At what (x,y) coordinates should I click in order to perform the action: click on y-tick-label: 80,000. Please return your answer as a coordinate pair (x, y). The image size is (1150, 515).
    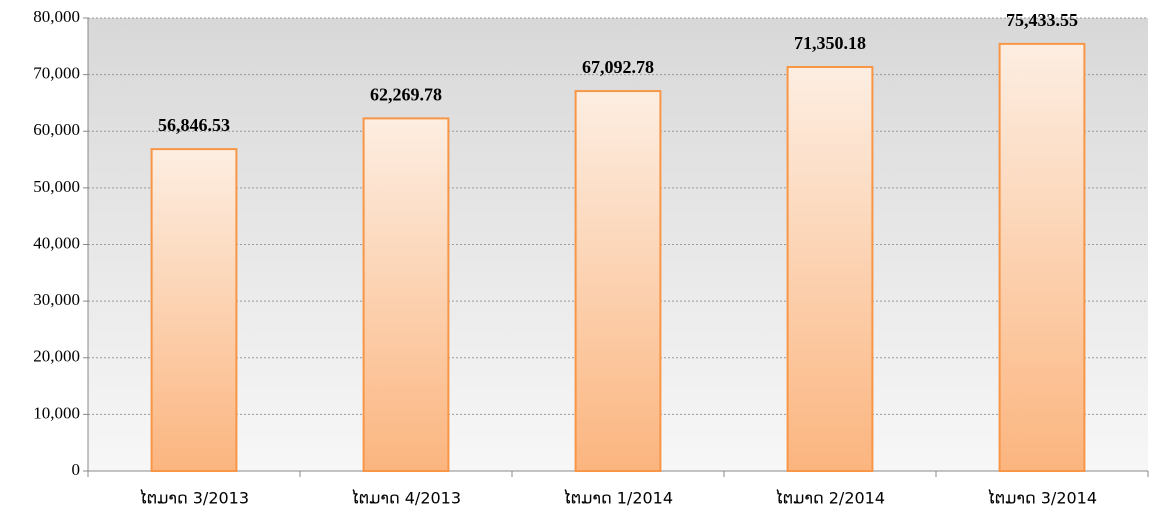
    Looking at the image, I should click on (56, 16).